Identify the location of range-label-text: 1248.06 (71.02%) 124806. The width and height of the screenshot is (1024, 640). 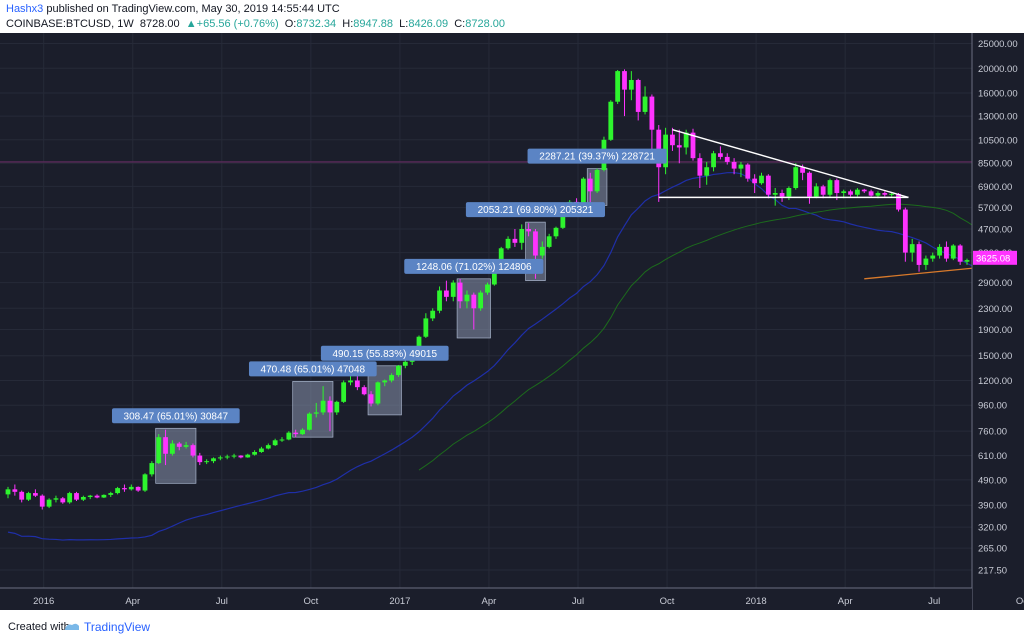
(474, 267).